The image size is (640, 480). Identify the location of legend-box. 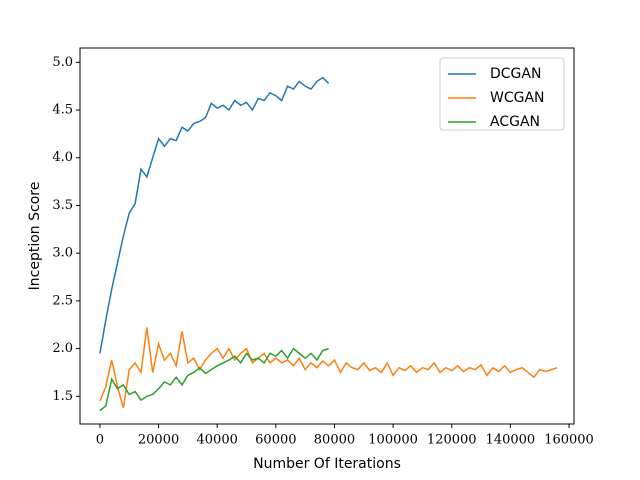
(502, 94).